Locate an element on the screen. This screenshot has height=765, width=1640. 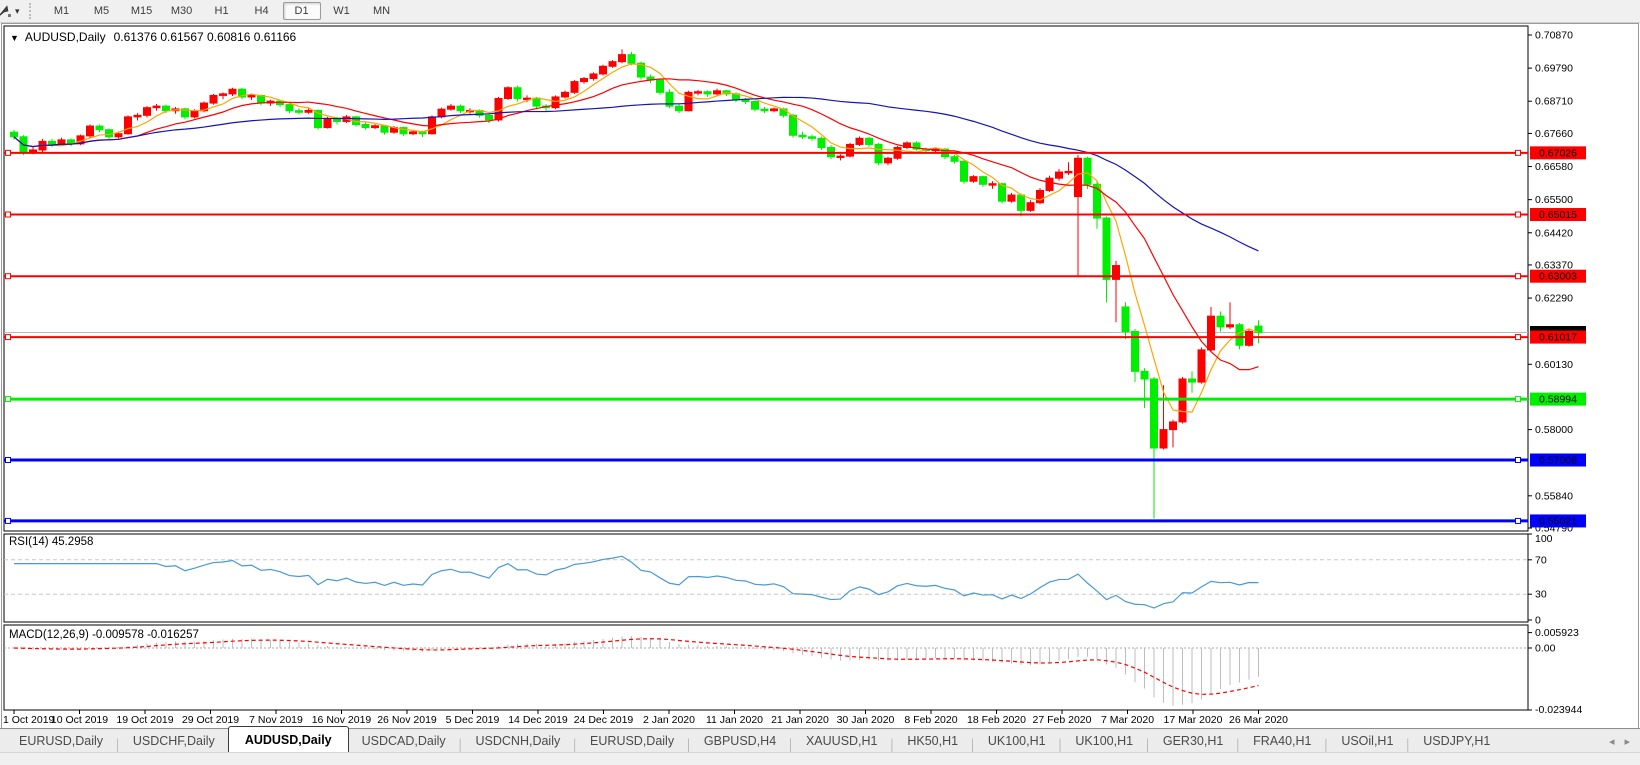
tab-xauusd-h1: XAUUSD,H1 is located at coordinates (841, 741).